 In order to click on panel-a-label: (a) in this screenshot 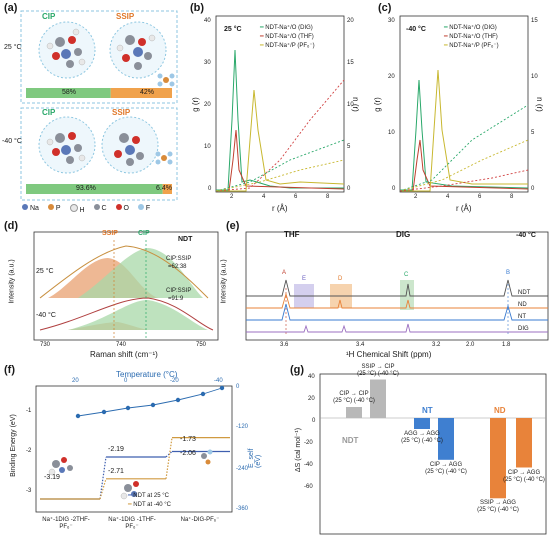, I will do `click(11, 8)`.